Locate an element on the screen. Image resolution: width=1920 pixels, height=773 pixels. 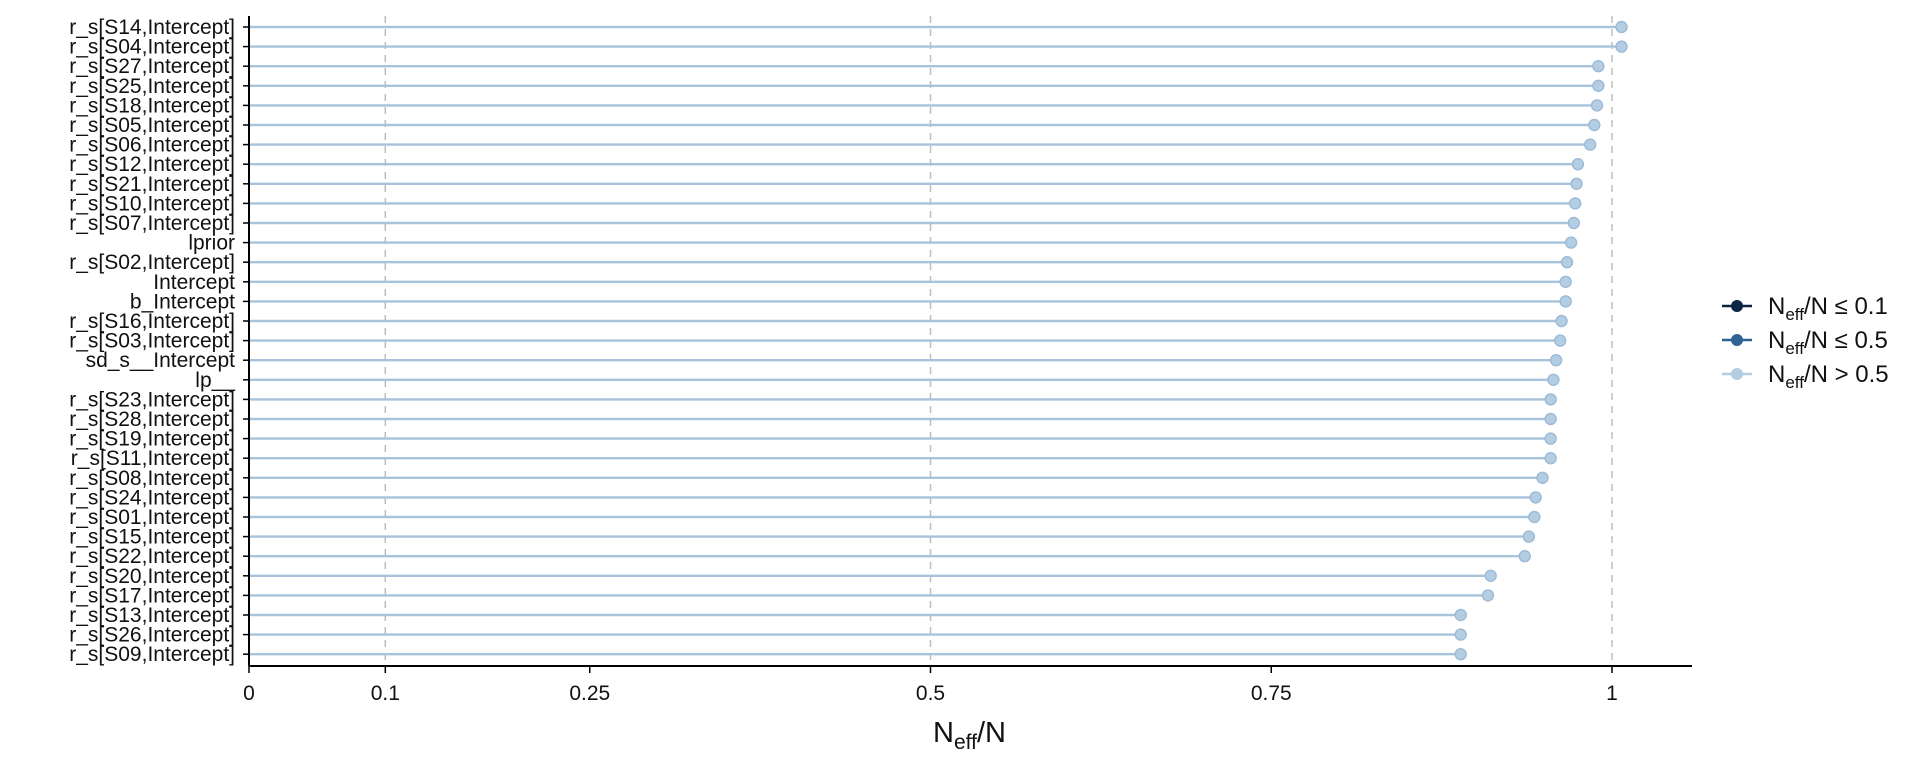
x-tick-label: 0.75 is located at coordinates (1271, 693).